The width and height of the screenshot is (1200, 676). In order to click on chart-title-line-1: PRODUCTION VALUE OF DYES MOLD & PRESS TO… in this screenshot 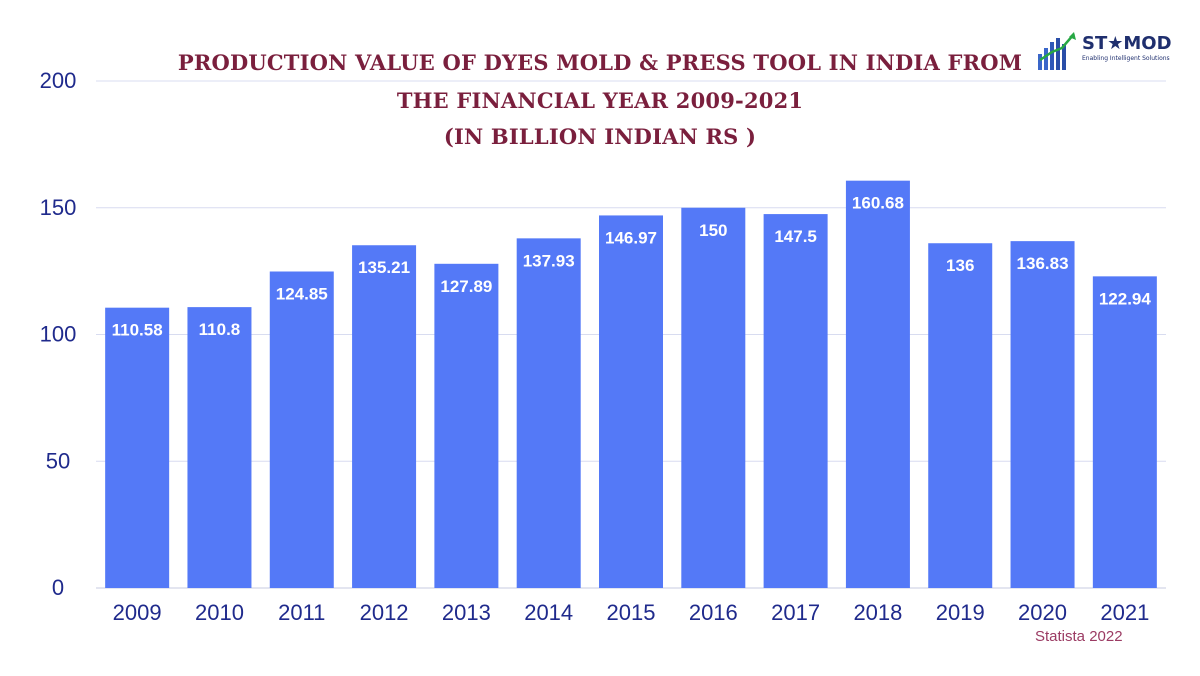, I will do `click(600, 62)`.